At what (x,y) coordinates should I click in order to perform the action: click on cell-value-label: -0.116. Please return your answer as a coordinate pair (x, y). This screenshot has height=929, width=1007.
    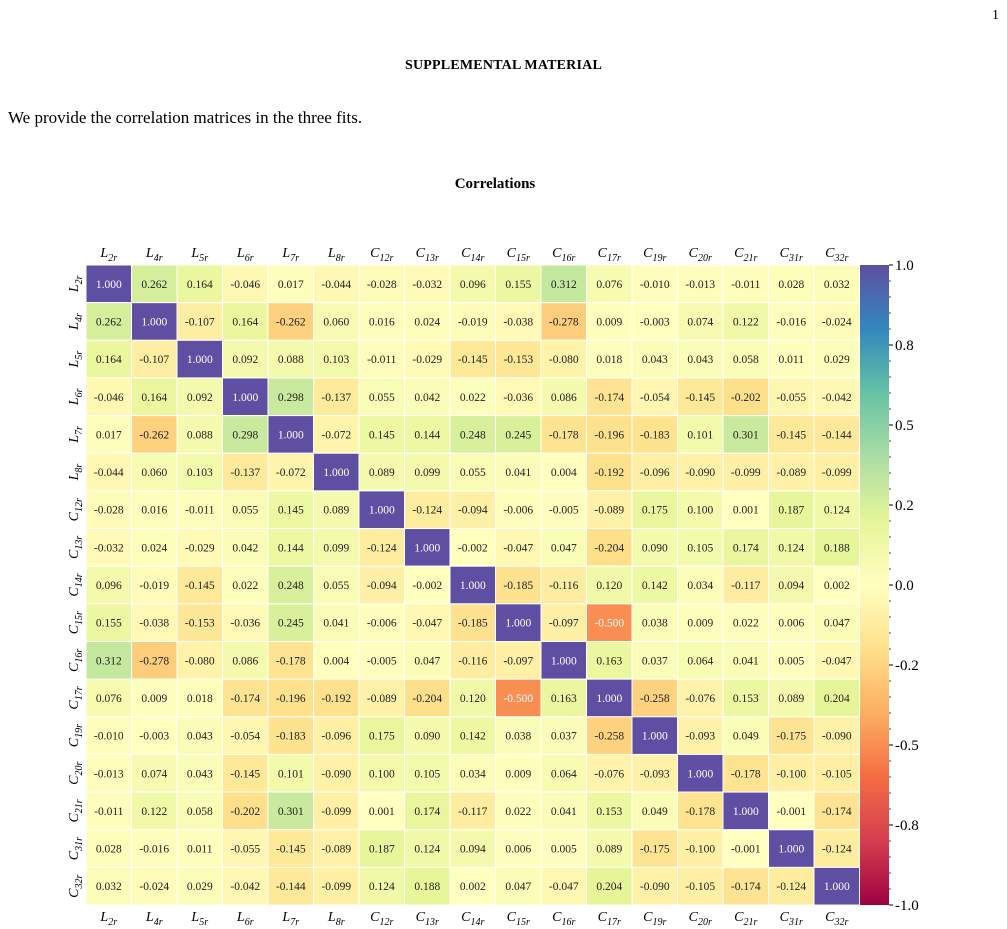
    Looking at the image, I should click on (564, 586).